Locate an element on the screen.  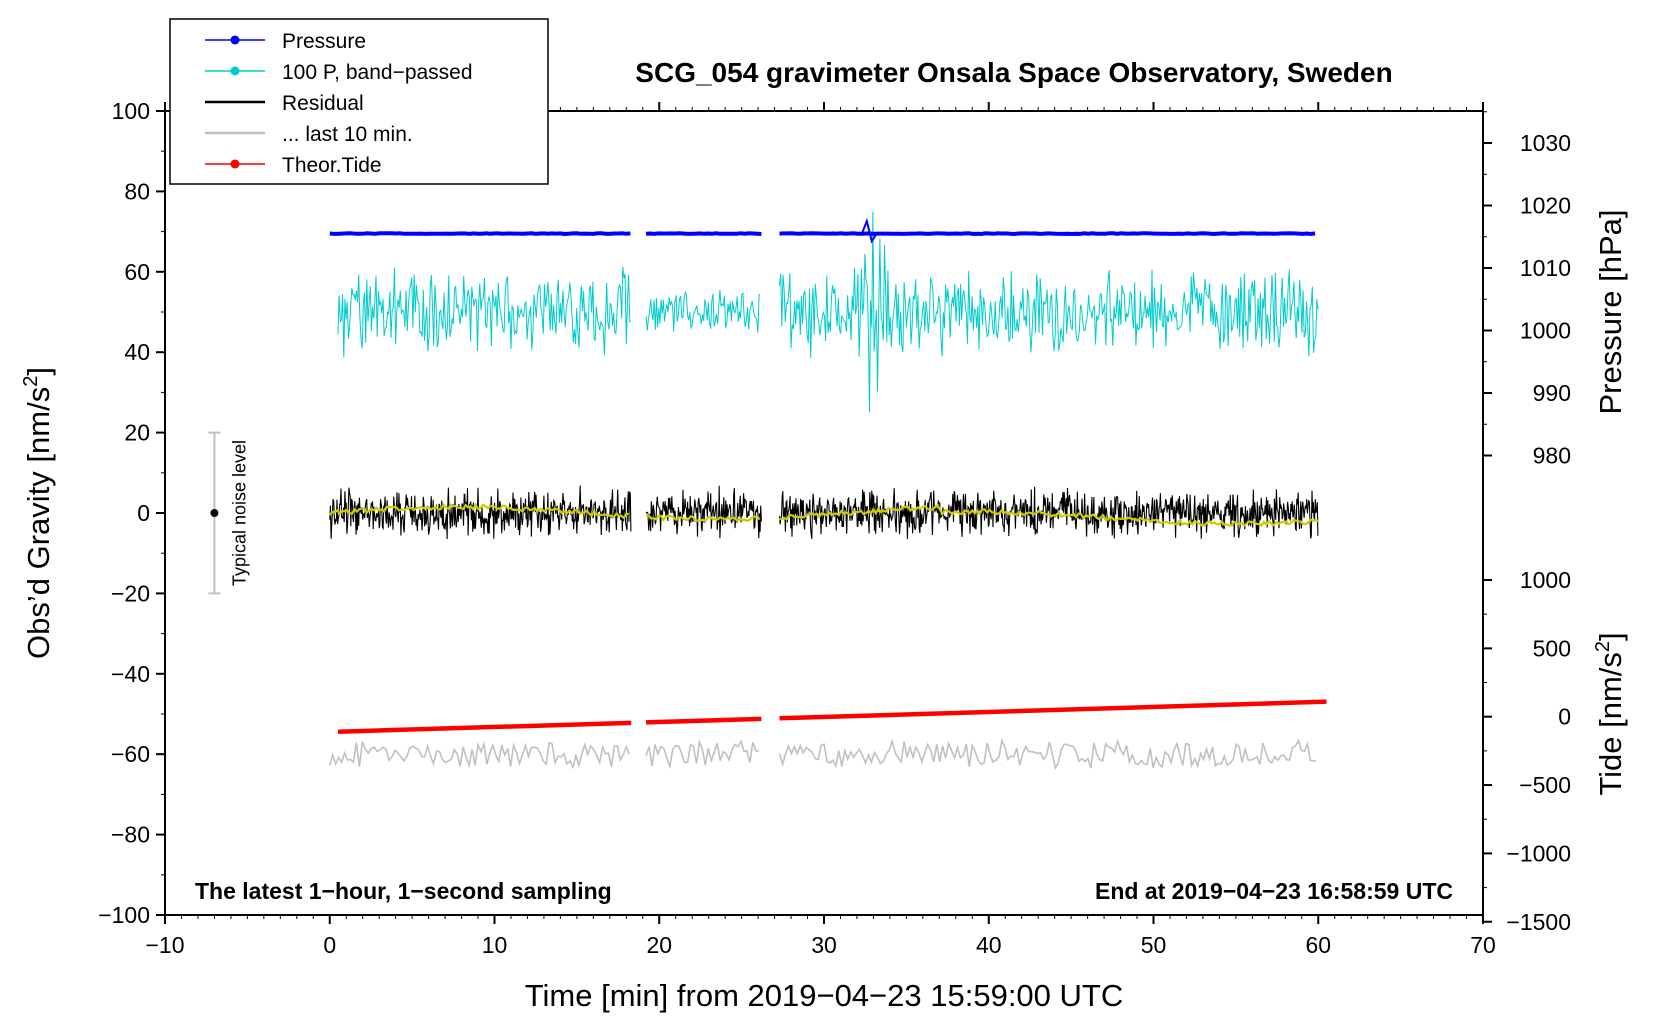
annotation-latest-hour: The latest 1−hour, 1−second sampling is located at coordinates (403, 891).